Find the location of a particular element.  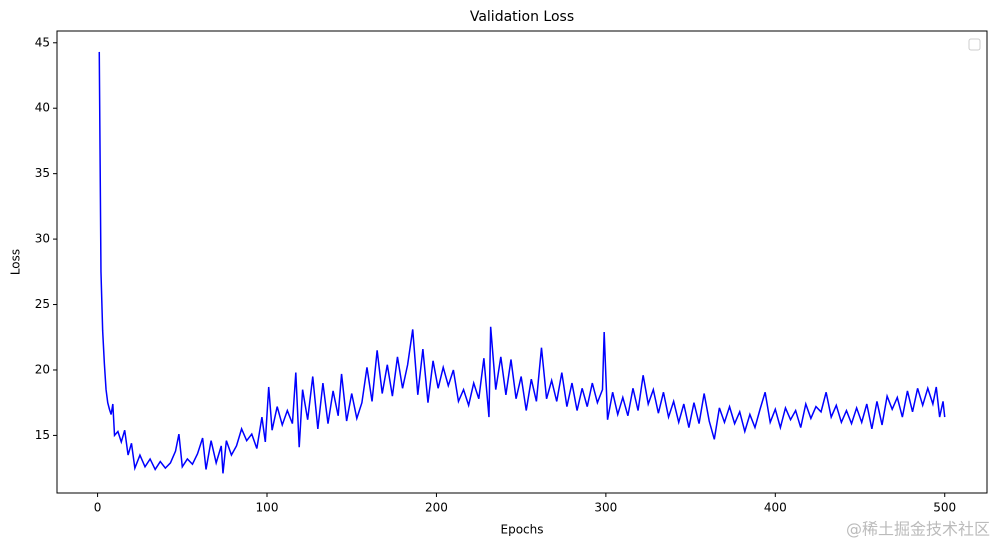

legend-box is located at coordinates (974, 44).